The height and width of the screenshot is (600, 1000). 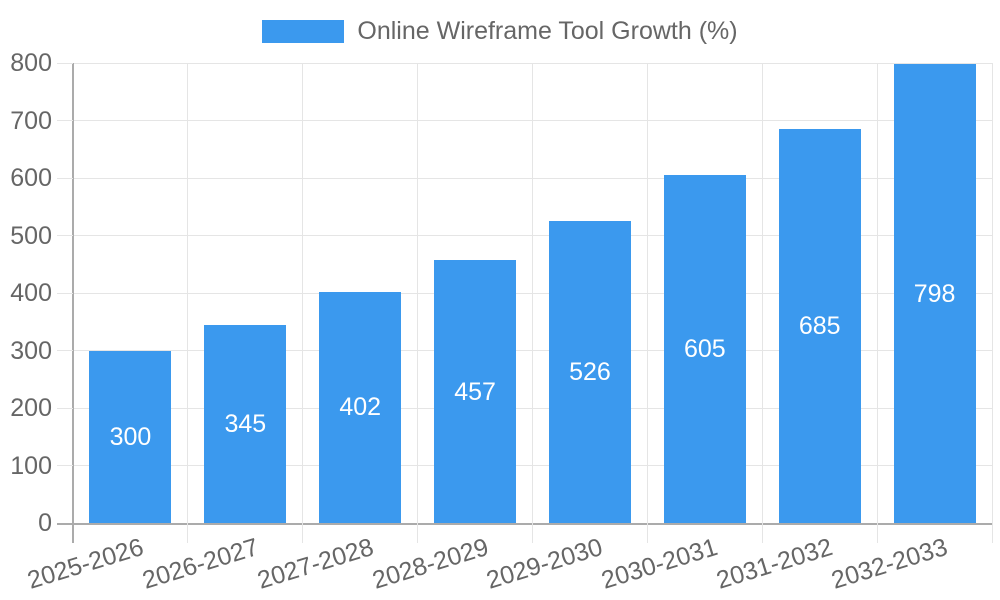 I want to click on x-axis-tick-label: 2031-2032, so click(x=774, y=564).